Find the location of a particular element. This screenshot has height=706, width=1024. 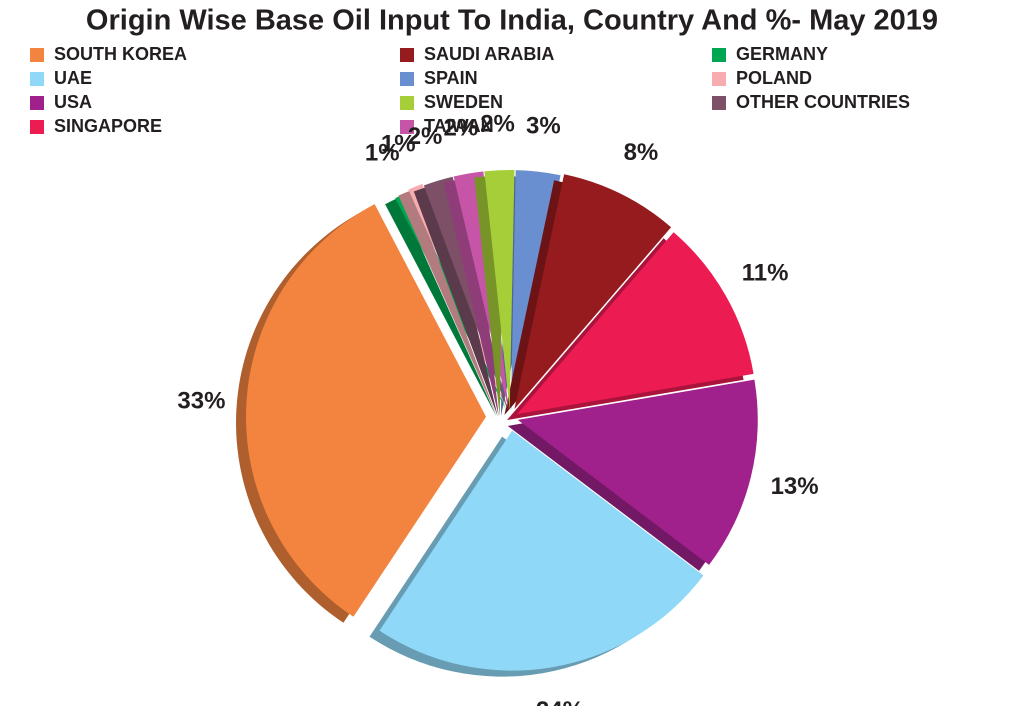

legend-label: POLAND is located at coordinates (774, 78).